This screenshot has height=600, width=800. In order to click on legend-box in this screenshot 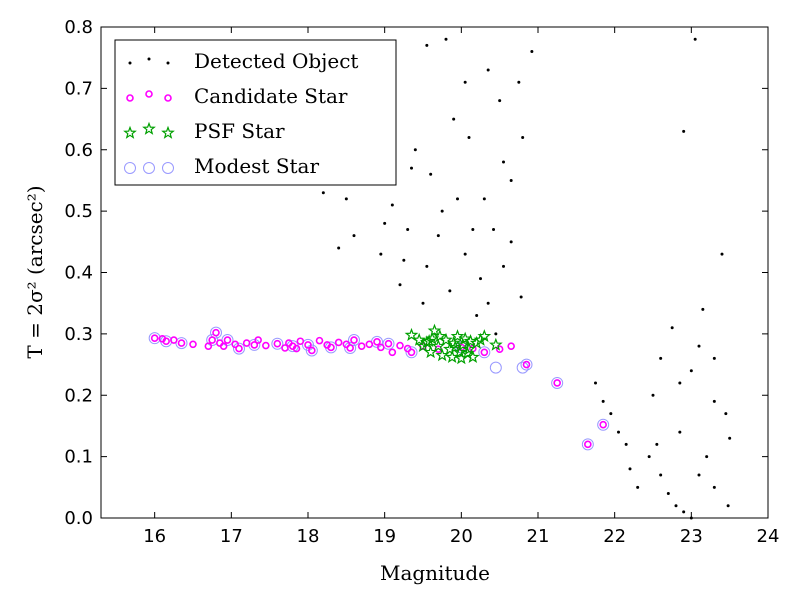, I will do `click(255, 112)`.